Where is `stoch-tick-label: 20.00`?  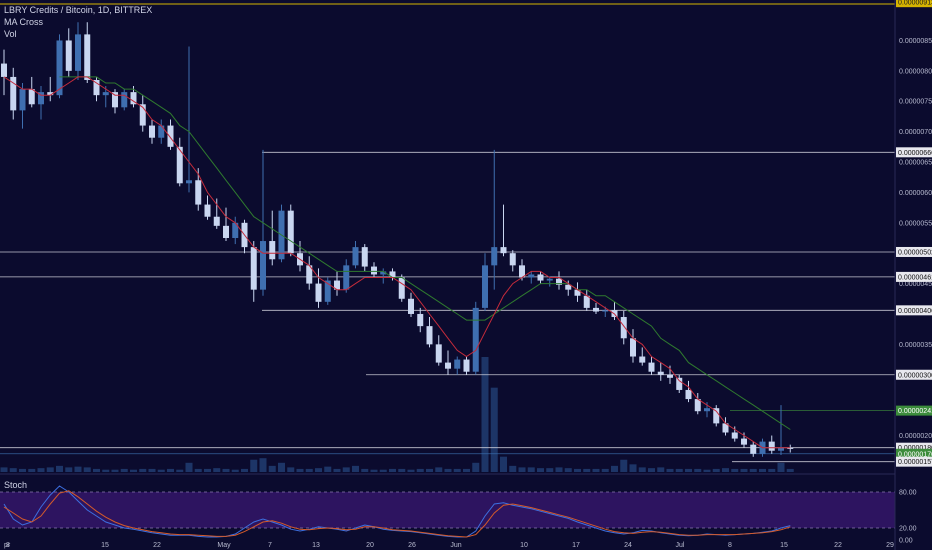 stoch-tick-label: 20.00 is located at coordinates (908, 529).